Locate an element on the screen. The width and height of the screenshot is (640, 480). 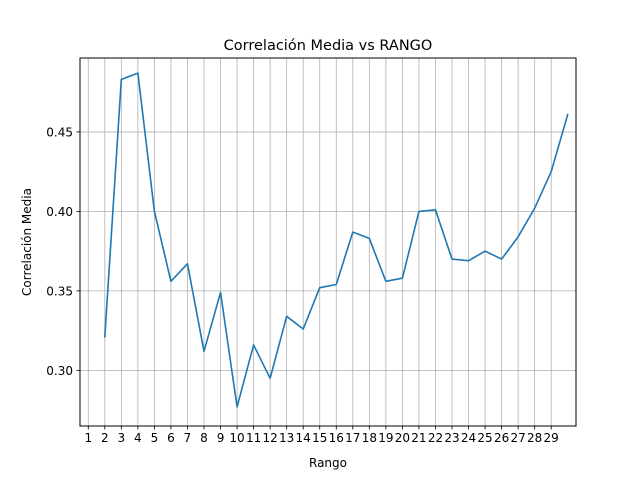
x-tick-label: 15 is located at coordinates (319, 438).